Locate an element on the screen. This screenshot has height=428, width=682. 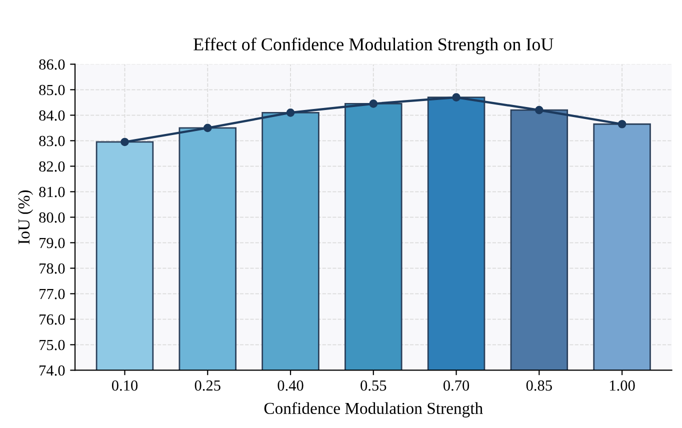
chart-title: Effect of Confidence Modulation Strength on IoU is located at coordinates (374, 46).